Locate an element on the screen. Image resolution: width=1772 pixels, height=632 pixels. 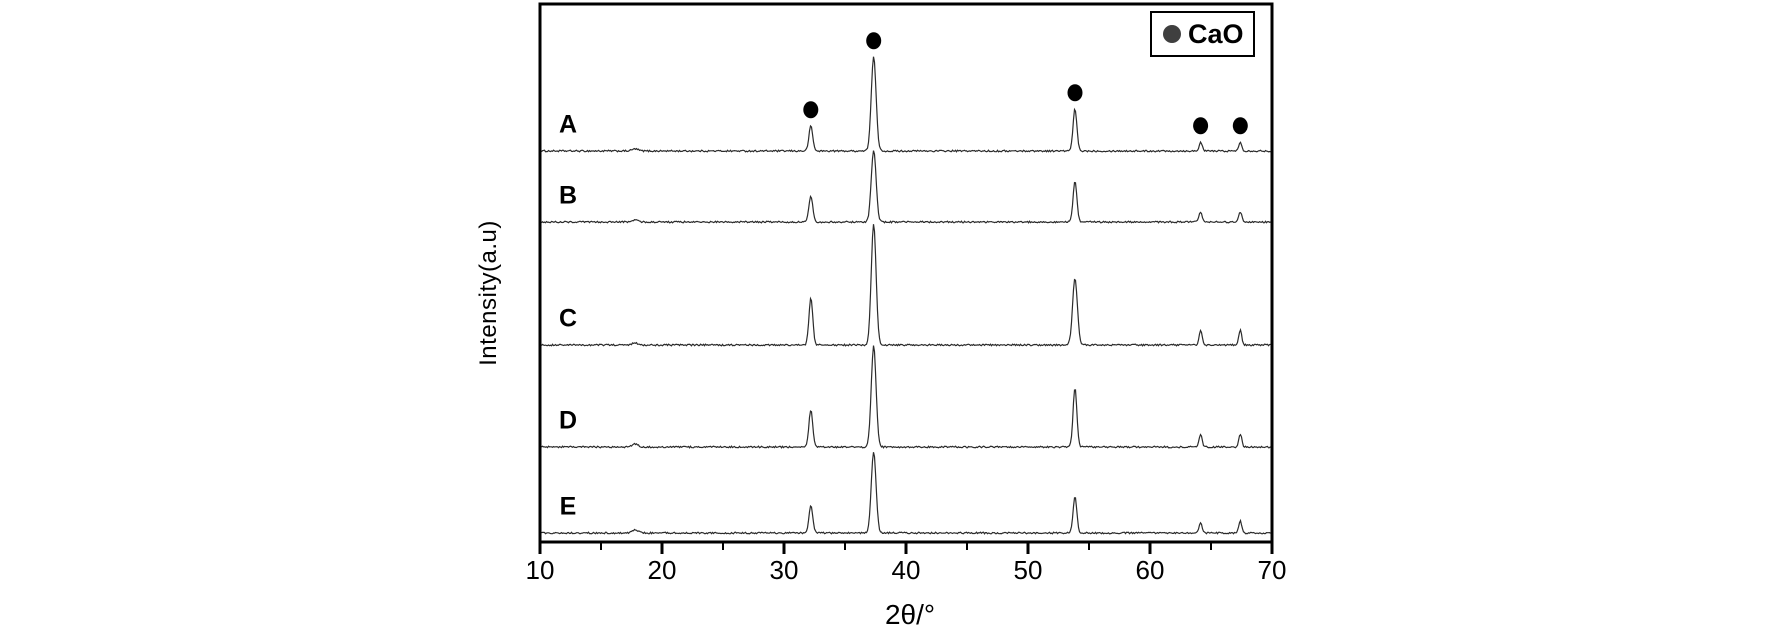
trace-label-A: A is located at coordinates (568, 124).